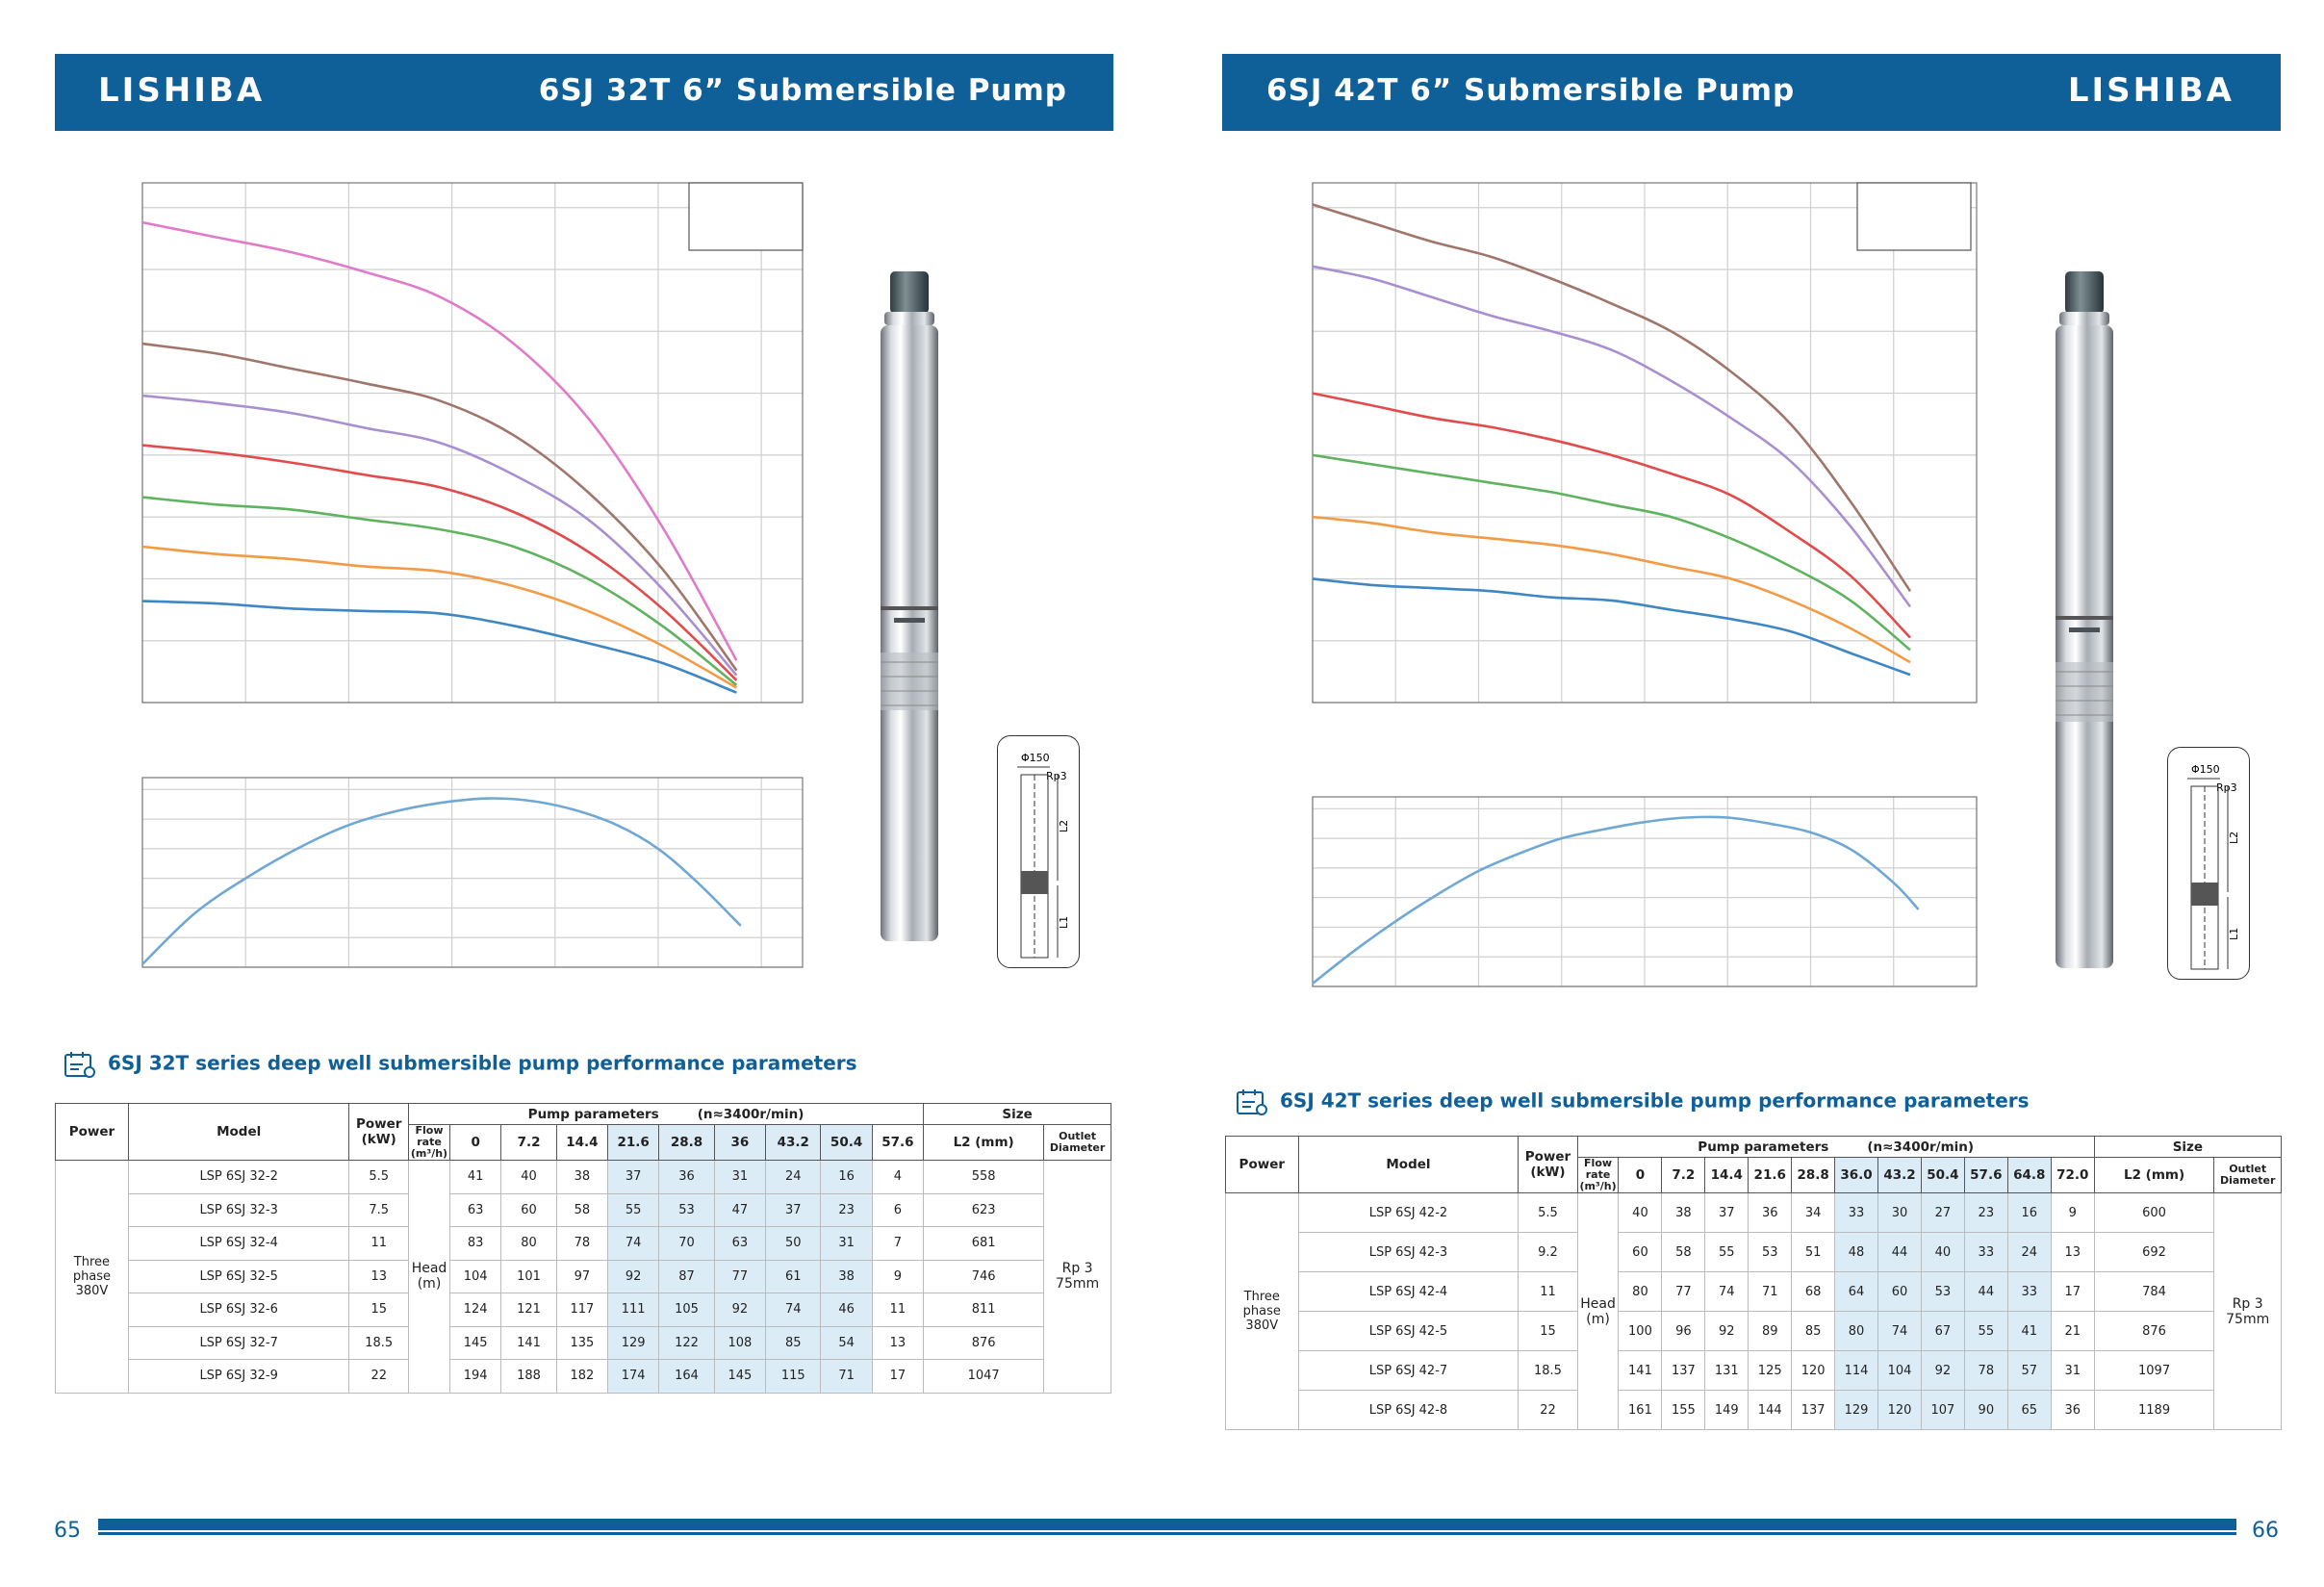 The width and height of the screenshot is (2324, 1587). I want to click on model-cell: LSP 6SJ 32-3, so click(239, 1209).